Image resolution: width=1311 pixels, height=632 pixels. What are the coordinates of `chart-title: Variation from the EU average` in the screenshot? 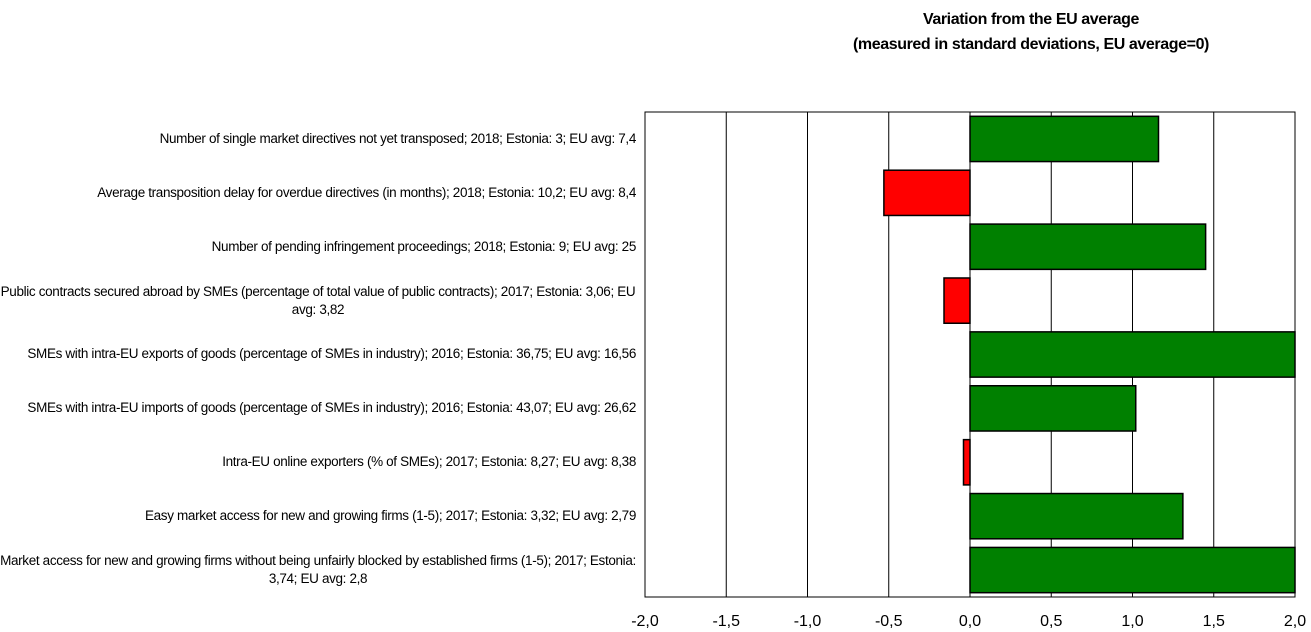 It's located at (1031, 19).